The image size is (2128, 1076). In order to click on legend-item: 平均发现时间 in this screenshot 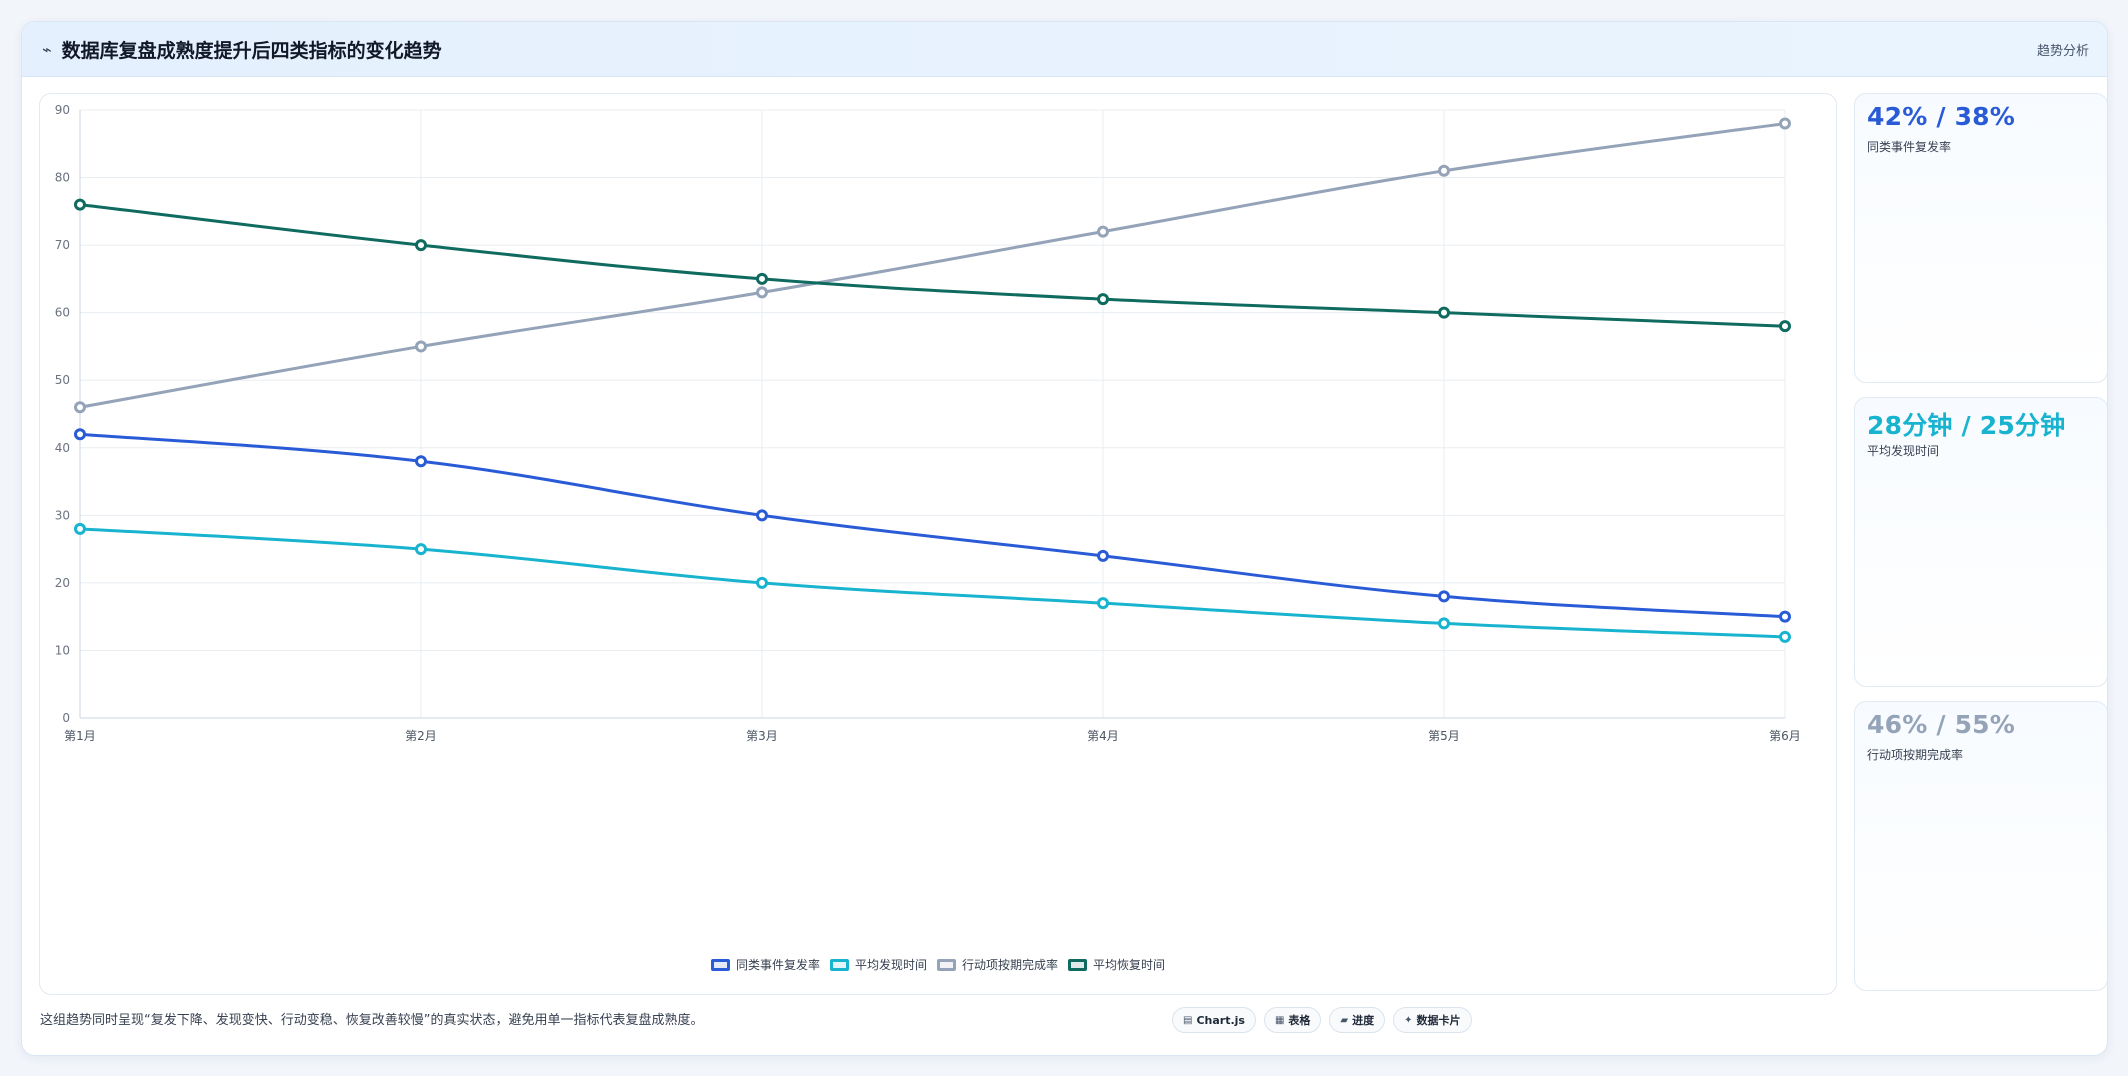, I will do `click(878, 964)`.